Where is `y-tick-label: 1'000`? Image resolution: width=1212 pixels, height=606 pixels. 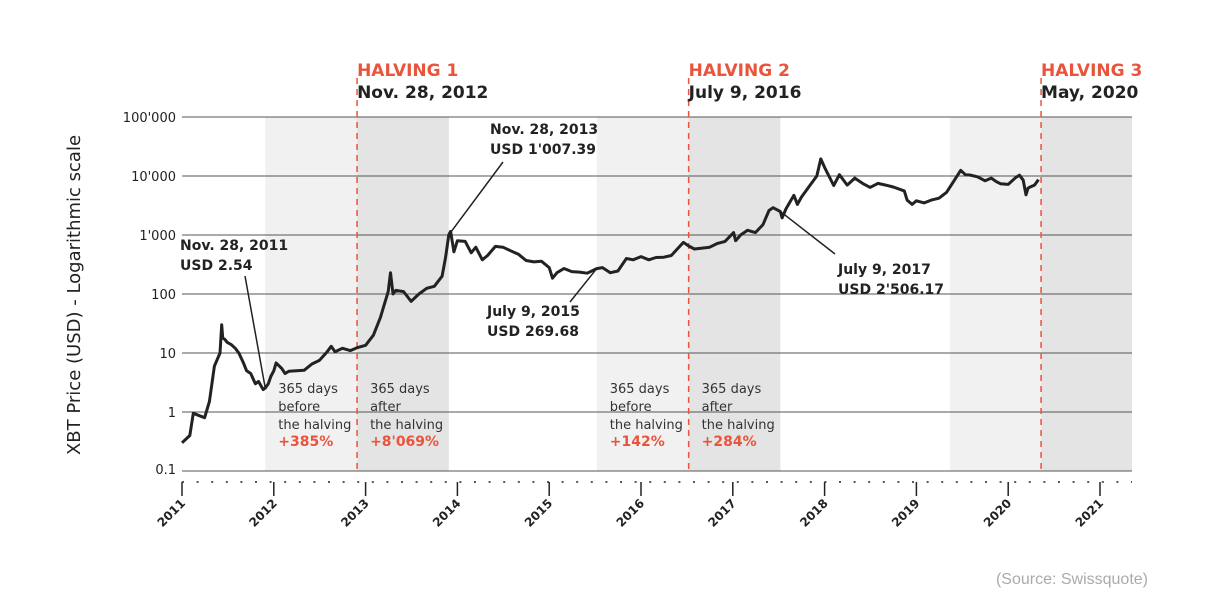
y-tick-label: 1'000 is located at coordinates (157, 236).